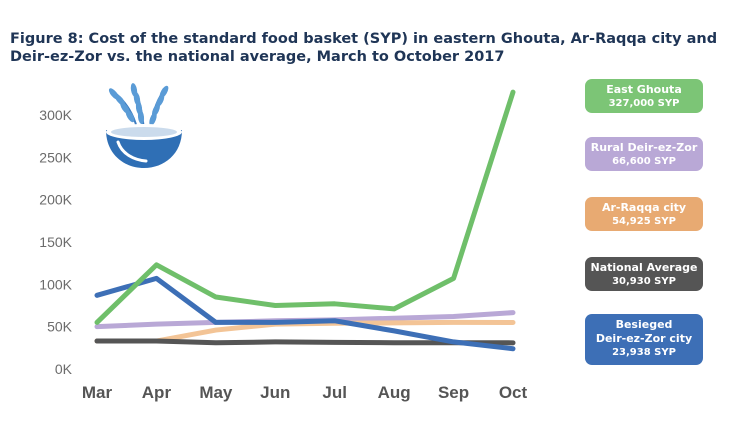 This screenshot has width=748, height=423. What do you see at coordinates (60, 327) in the screenshot?
I see `y-tick-label: 50K` at bounding box center [60, 327].